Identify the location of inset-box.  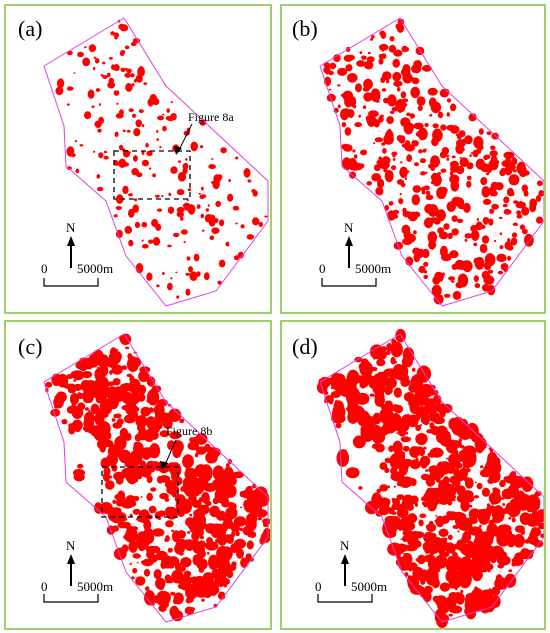
(152, 175).